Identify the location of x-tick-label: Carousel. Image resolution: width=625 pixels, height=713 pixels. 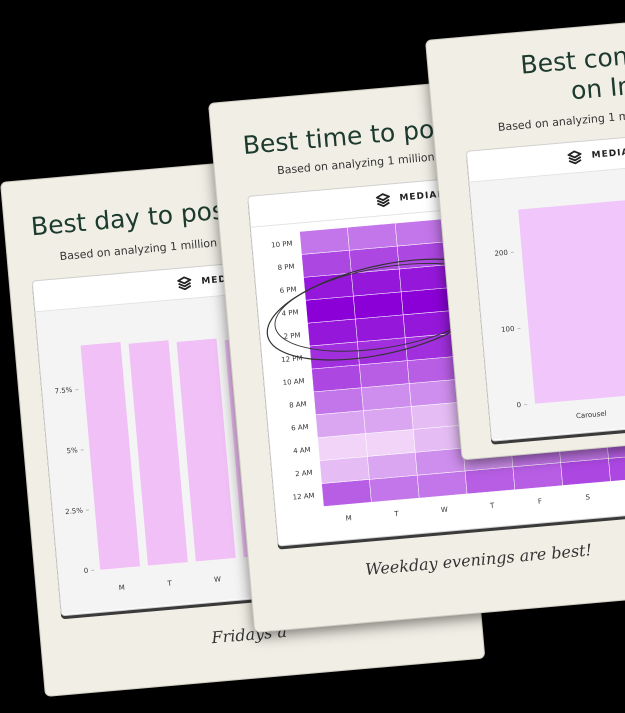
(591, 415).